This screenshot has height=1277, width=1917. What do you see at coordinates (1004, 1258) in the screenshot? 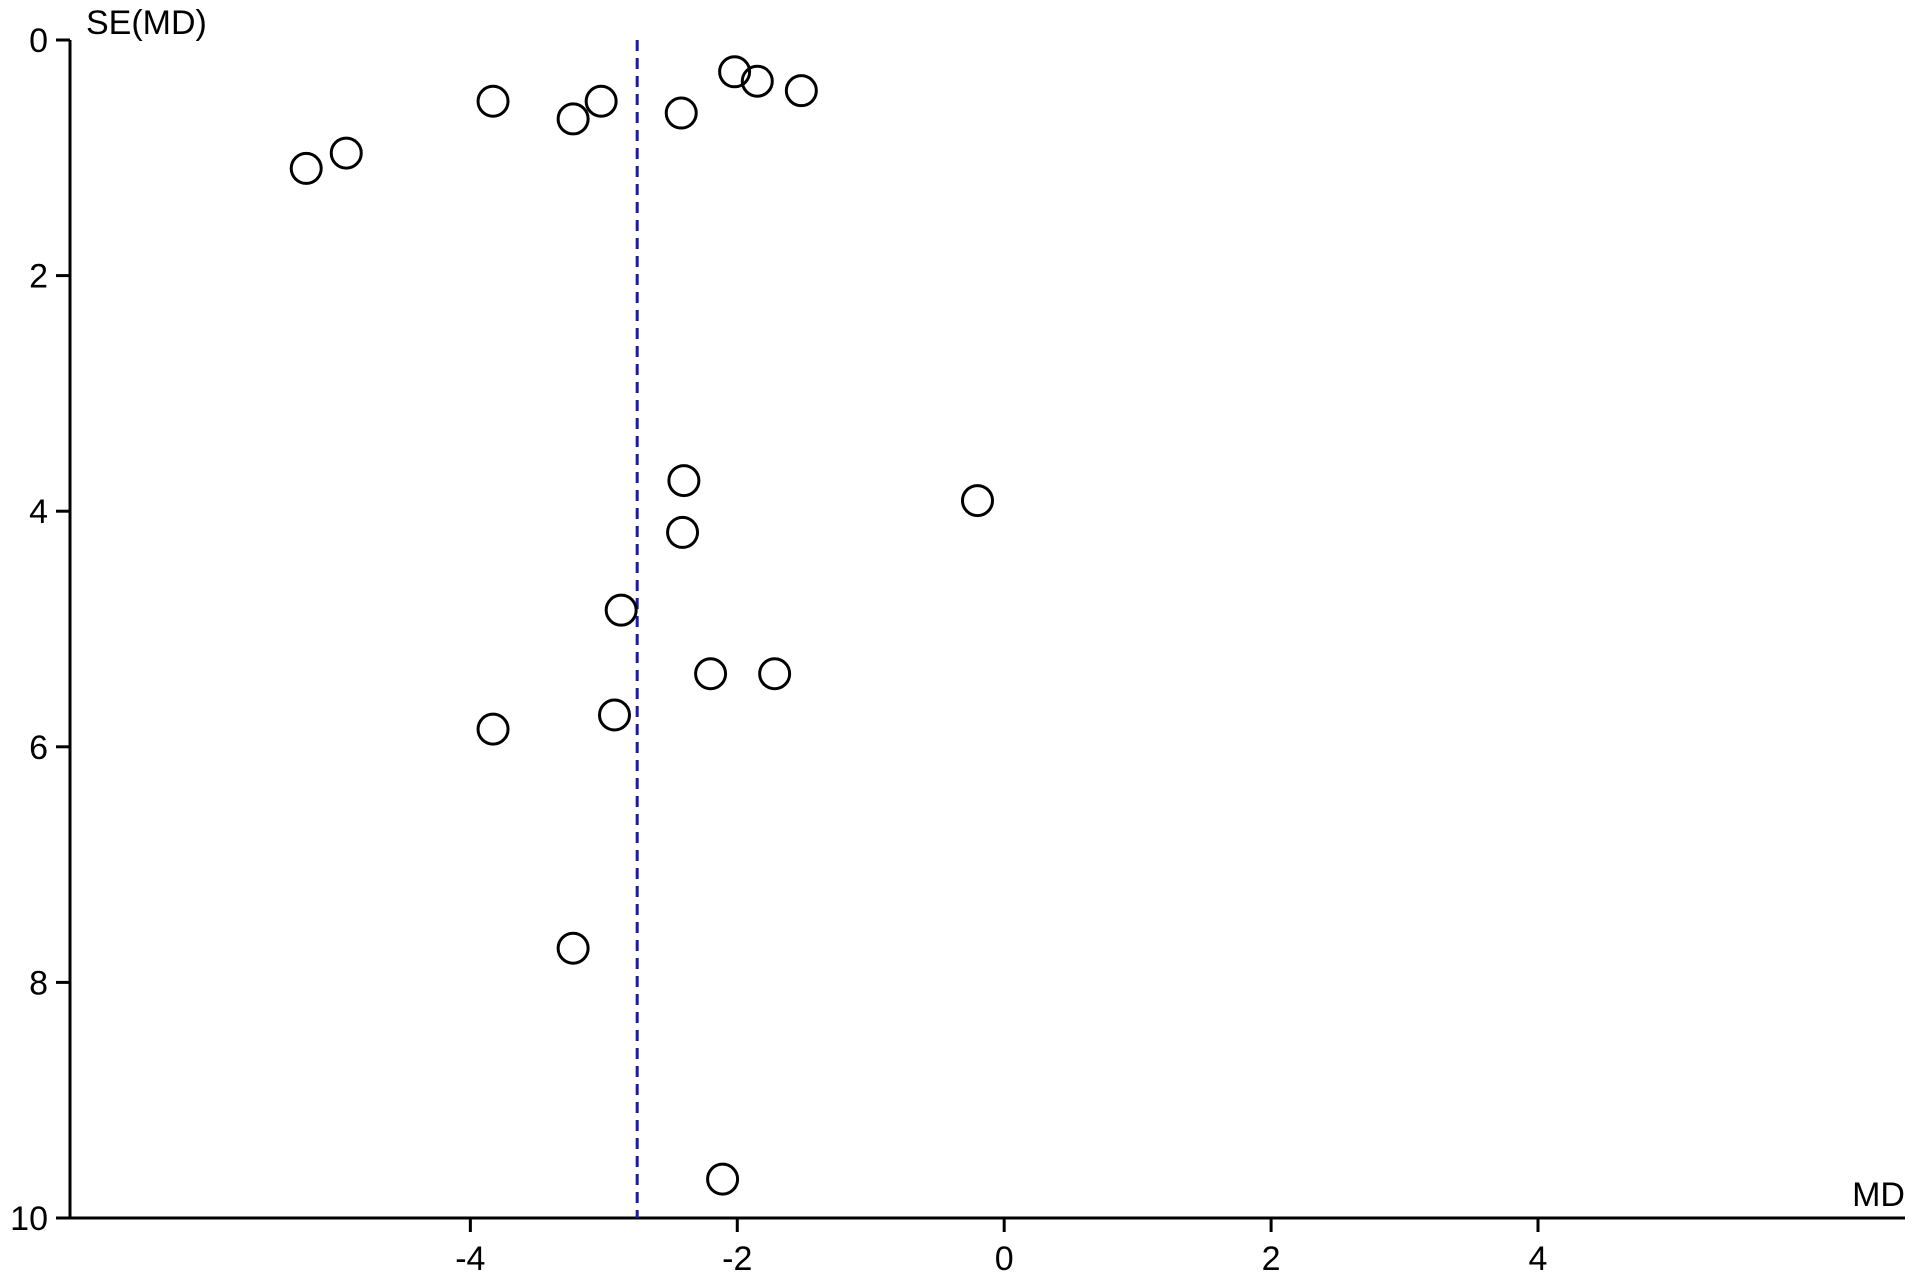
I see `x-tick-label: 0` at bounding box center [1004, 1258].